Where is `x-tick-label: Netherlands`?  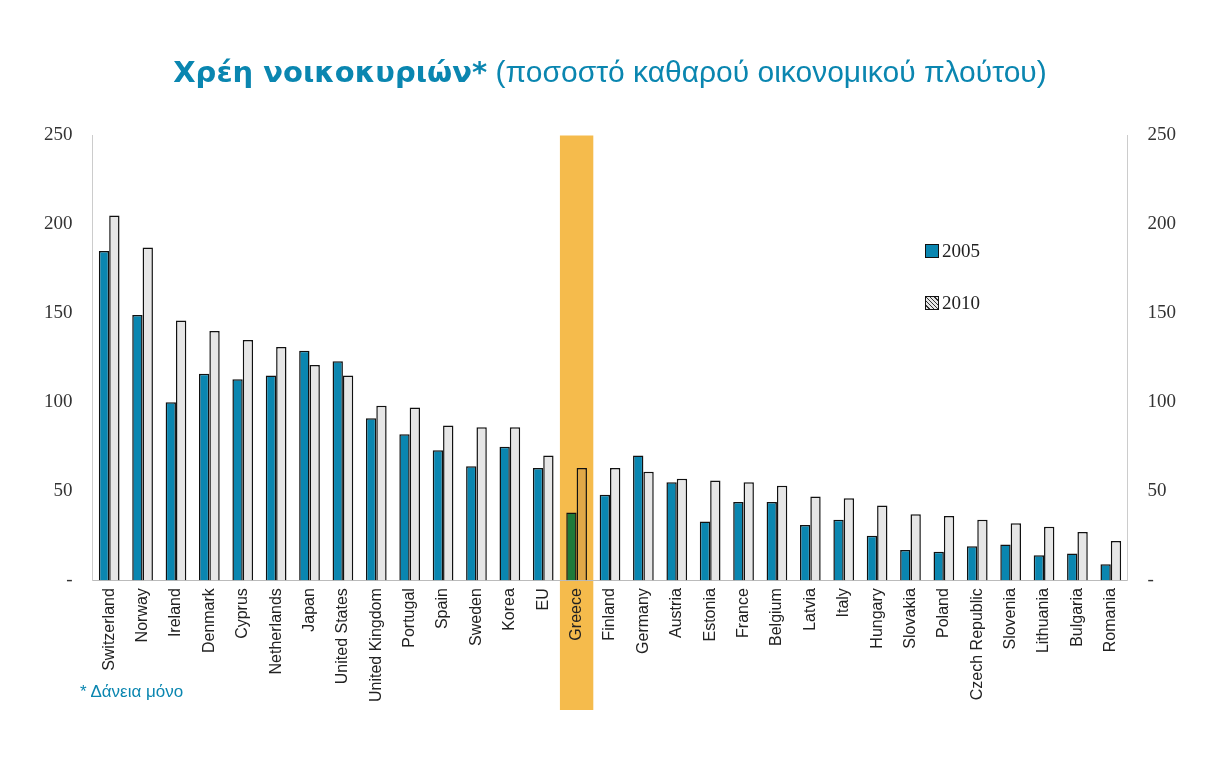 x-tick-label: Netherlands is located at coordinates (275, 631).